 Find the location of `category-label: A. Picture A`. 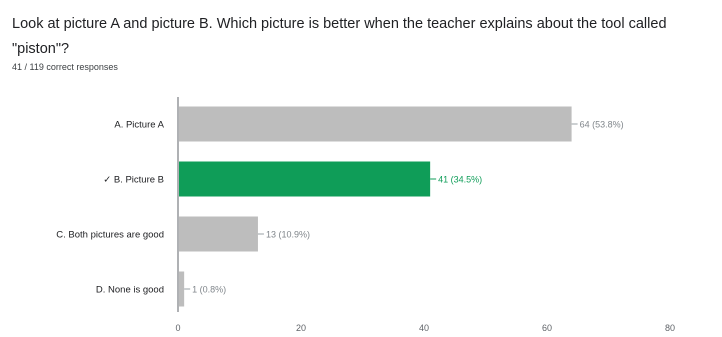

category-label: A. Picture A is located at coordinates (139, 125).